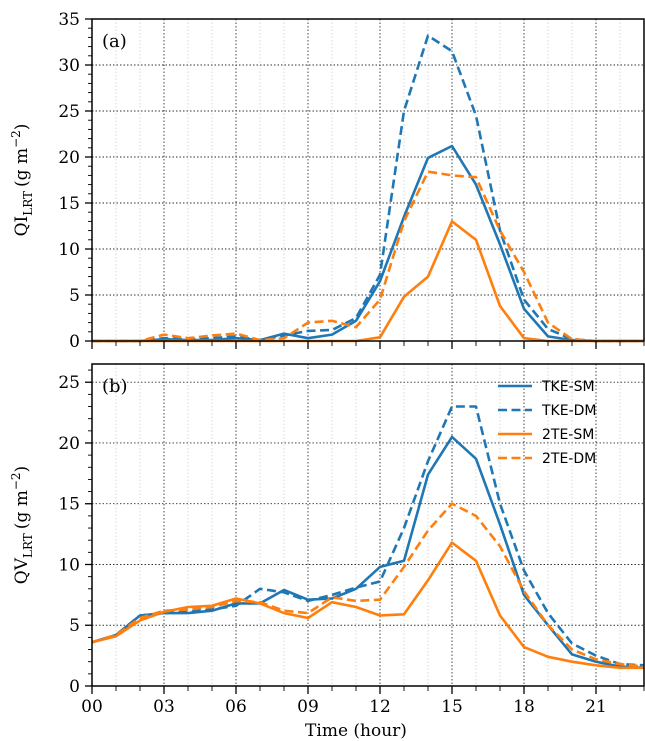 The width and height of the screenshot is (645, 741). What do you see at coordinates (569, 459) in the screenshot?
I see `legend-label: 2TE-DM` at bounding box center [569, 459].